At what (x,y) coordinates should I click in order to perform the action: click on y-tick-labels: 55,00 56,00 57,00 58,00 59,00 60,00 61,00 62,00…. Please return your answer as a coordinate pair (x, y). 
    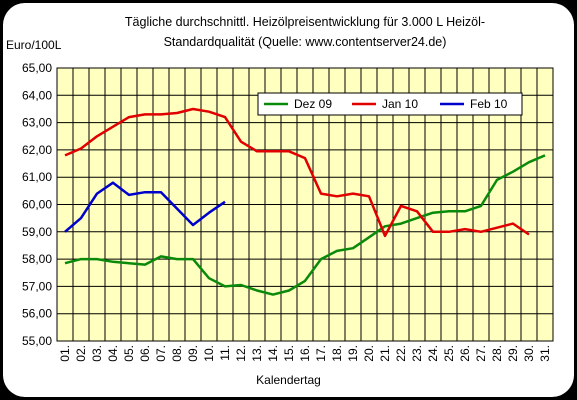
    Looking at the image, I should click on (37, 204).